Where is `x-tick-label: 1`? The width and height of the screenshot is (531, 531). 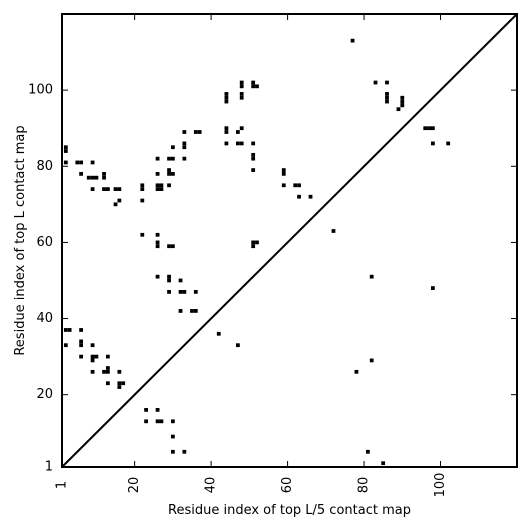 x-tick-label: 1 is located at coordinates (62, 485).